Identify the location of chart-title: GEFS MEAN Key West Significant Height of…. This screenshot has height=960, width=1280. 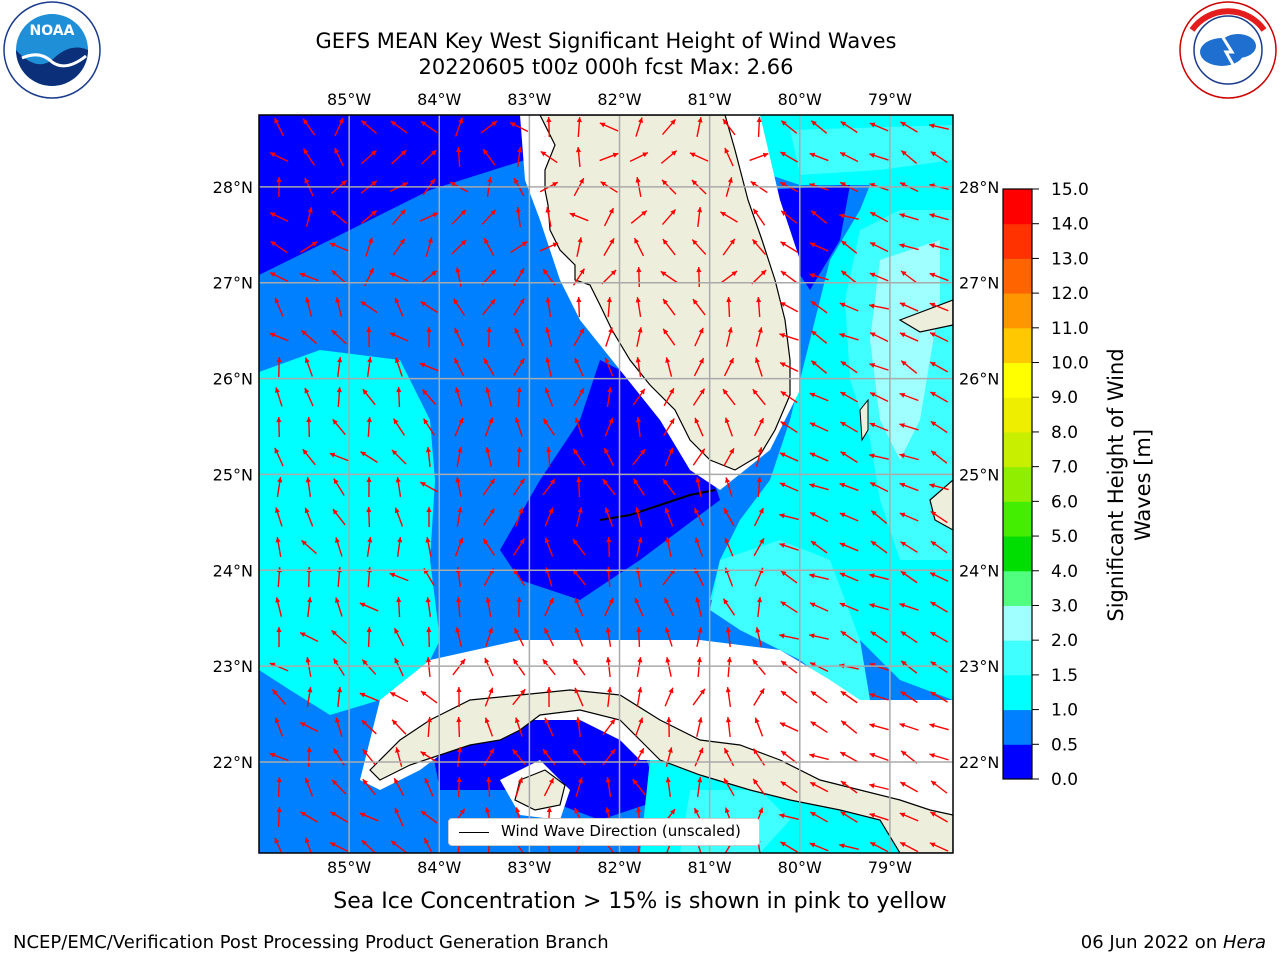
(606, 41).